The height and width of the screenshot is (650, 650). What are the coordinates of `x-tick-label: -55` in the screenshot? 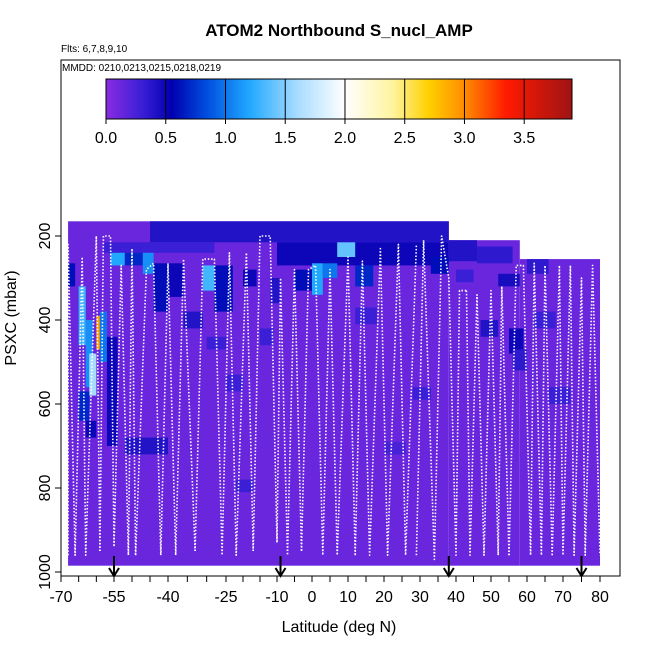 It's located at (113, 597).